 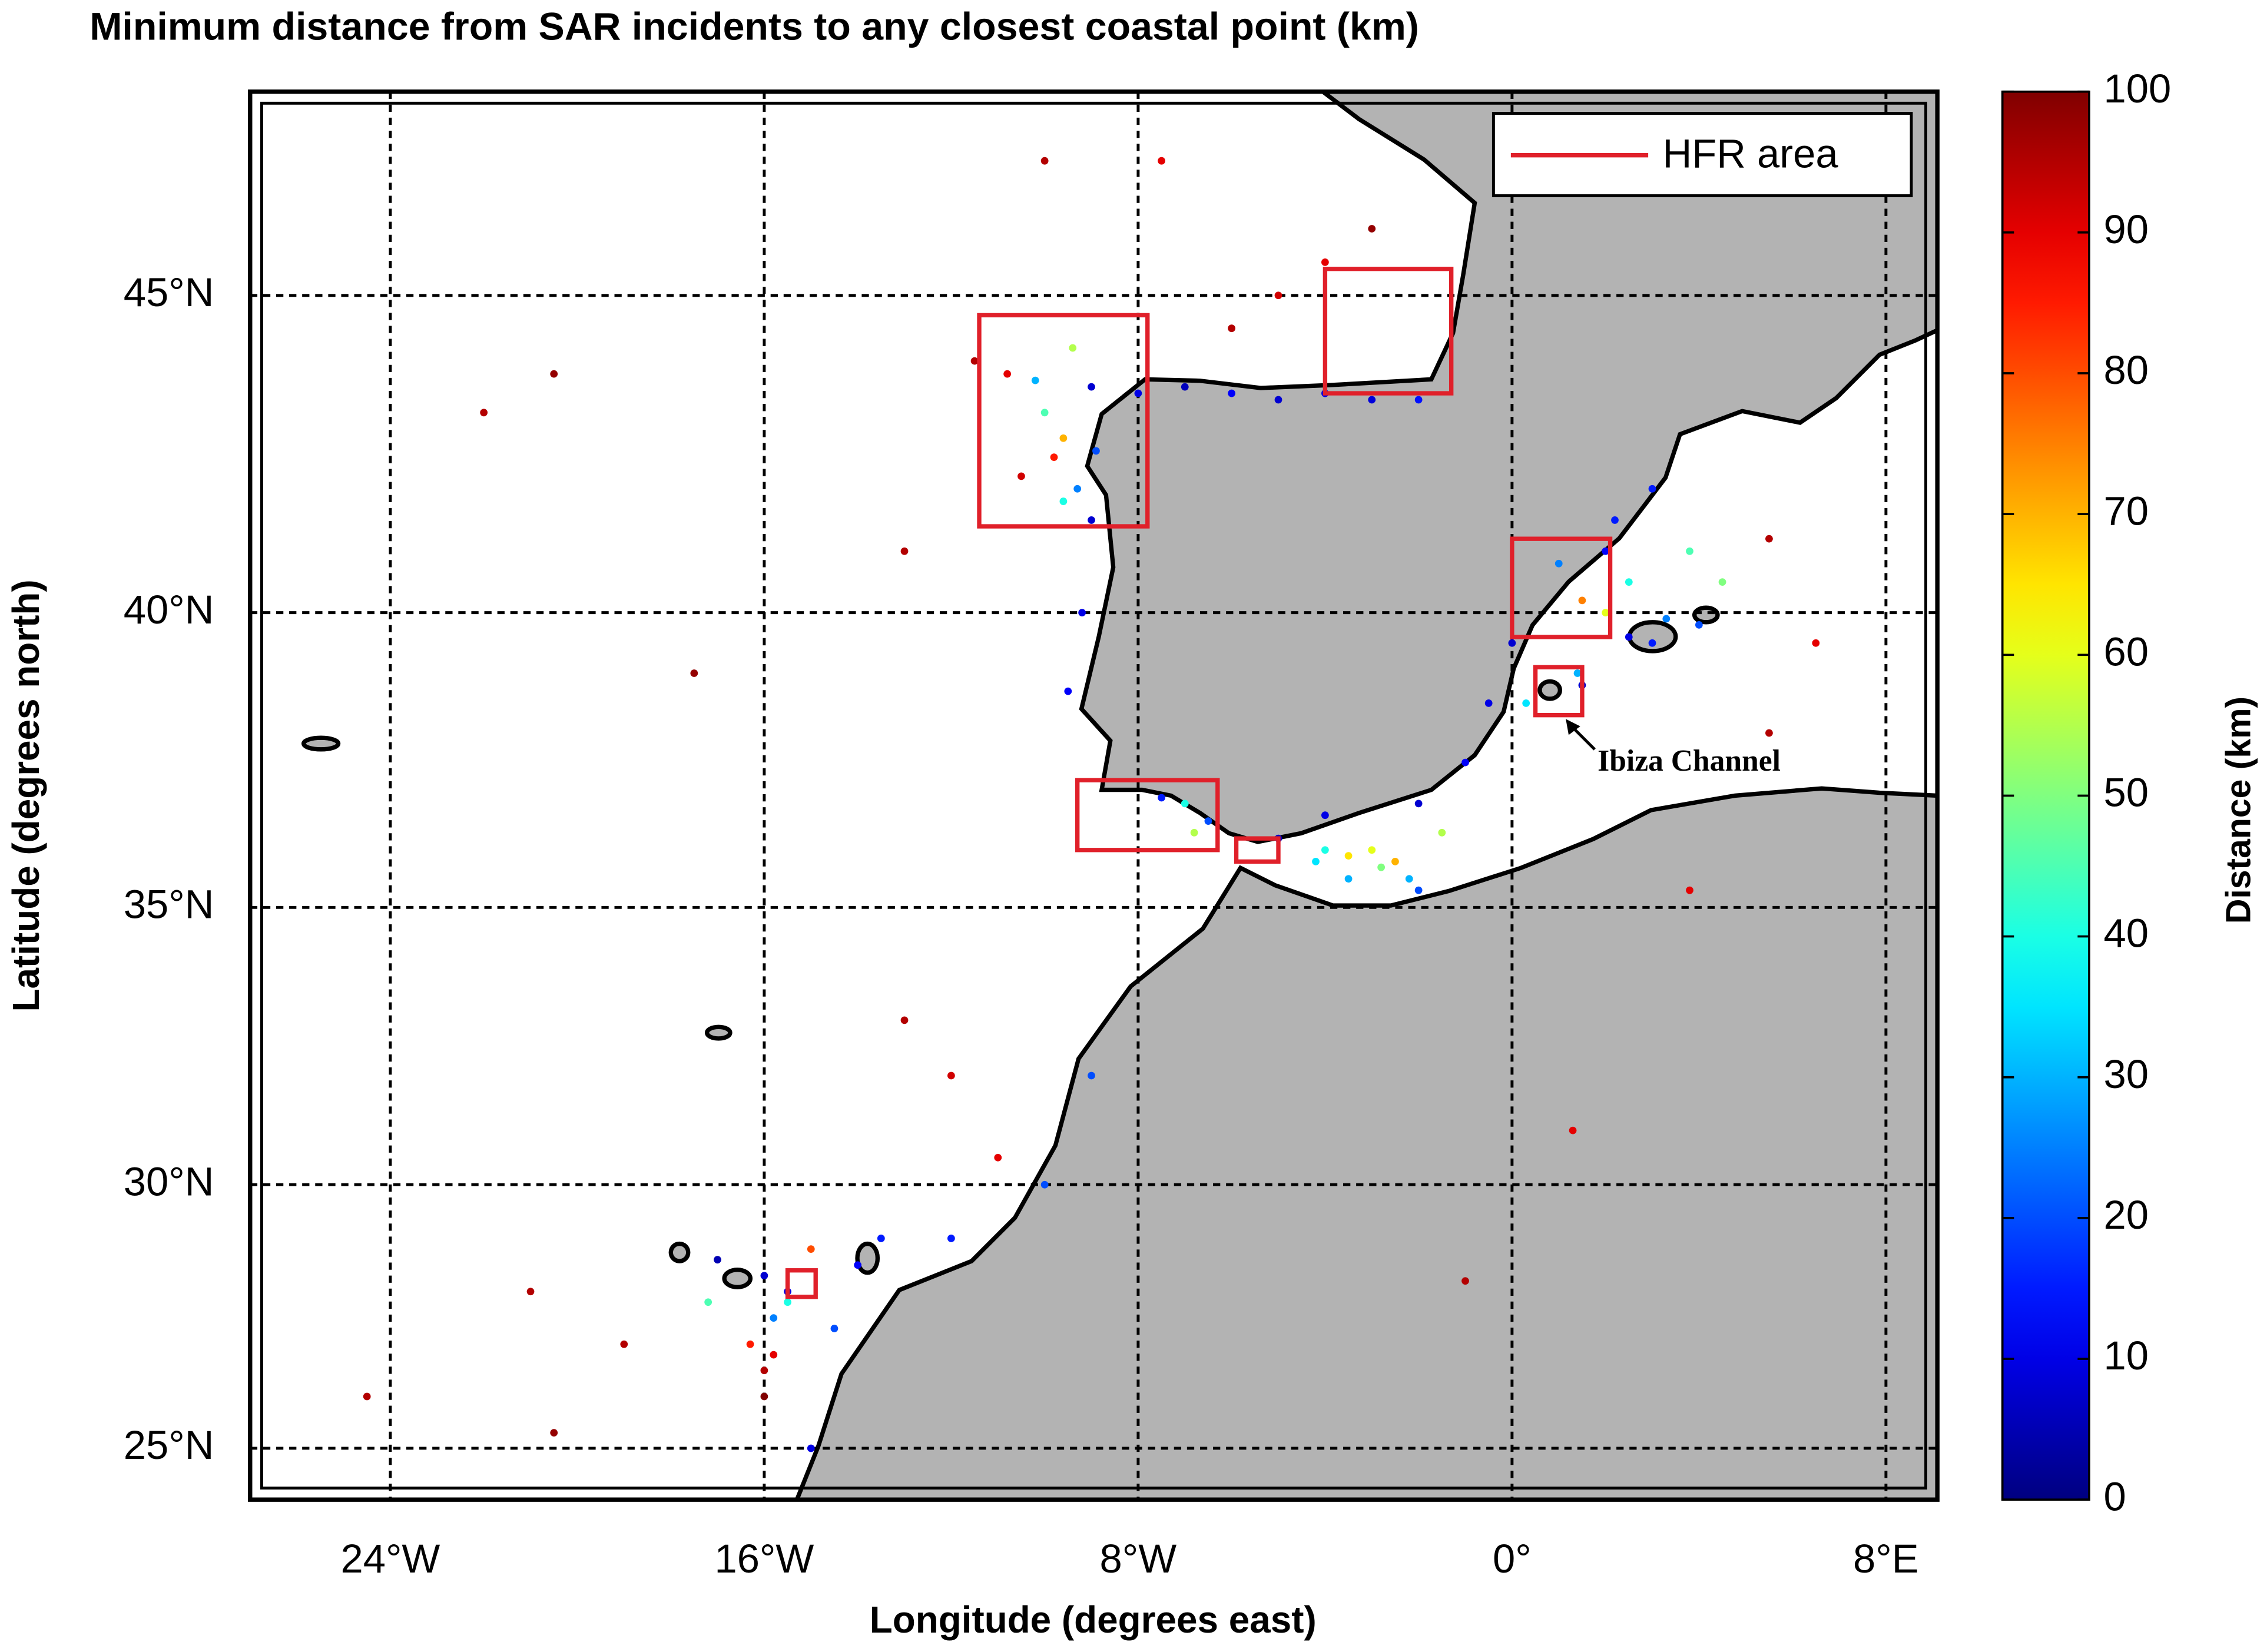 What do you see at coordinates (1573, 727) in the screenshot?
I see `arrow-head` at bounding box center [1573, 727].